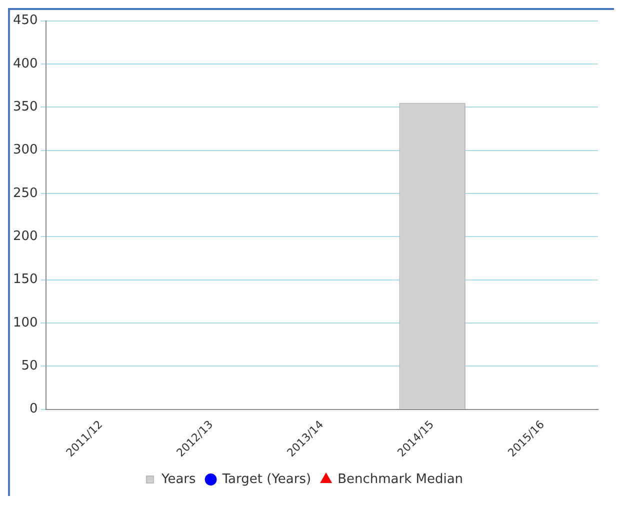  Describe the element at coordinates (401, 479) in the screenshot. I see `legend-label: Benchmark Median` at that location.